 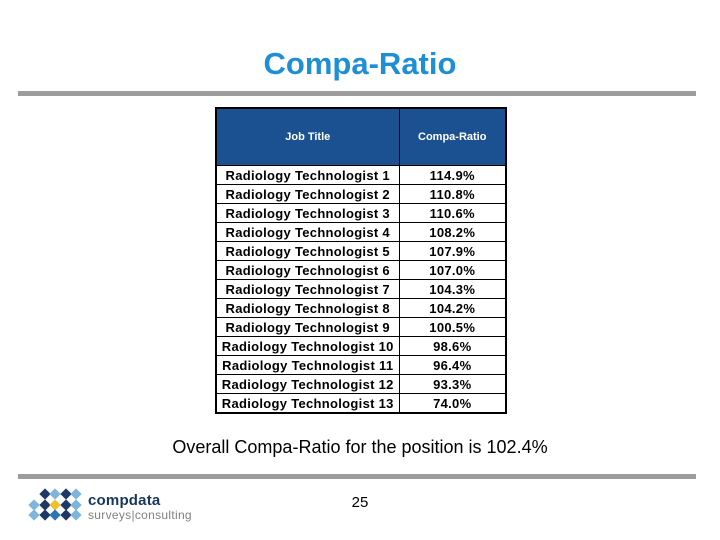 I want to click on compa-ratio-cell: 100.5%, so click(x=452, y=327).